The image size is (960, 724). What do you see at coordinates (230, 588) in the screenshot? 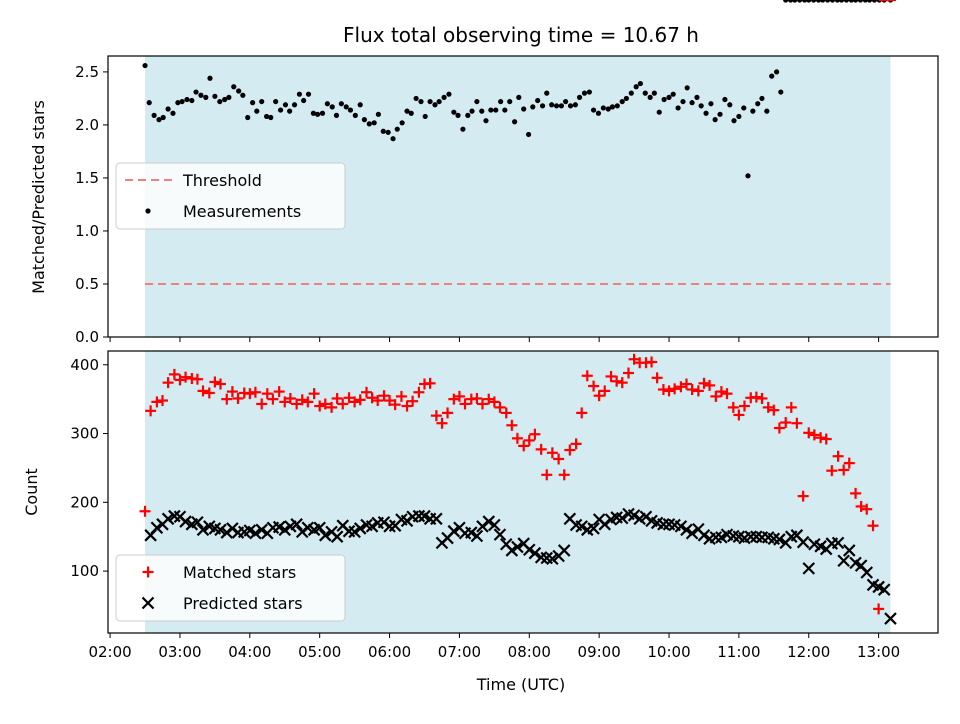
I see `bottom-legend-box` at bounding box center [230, 588].